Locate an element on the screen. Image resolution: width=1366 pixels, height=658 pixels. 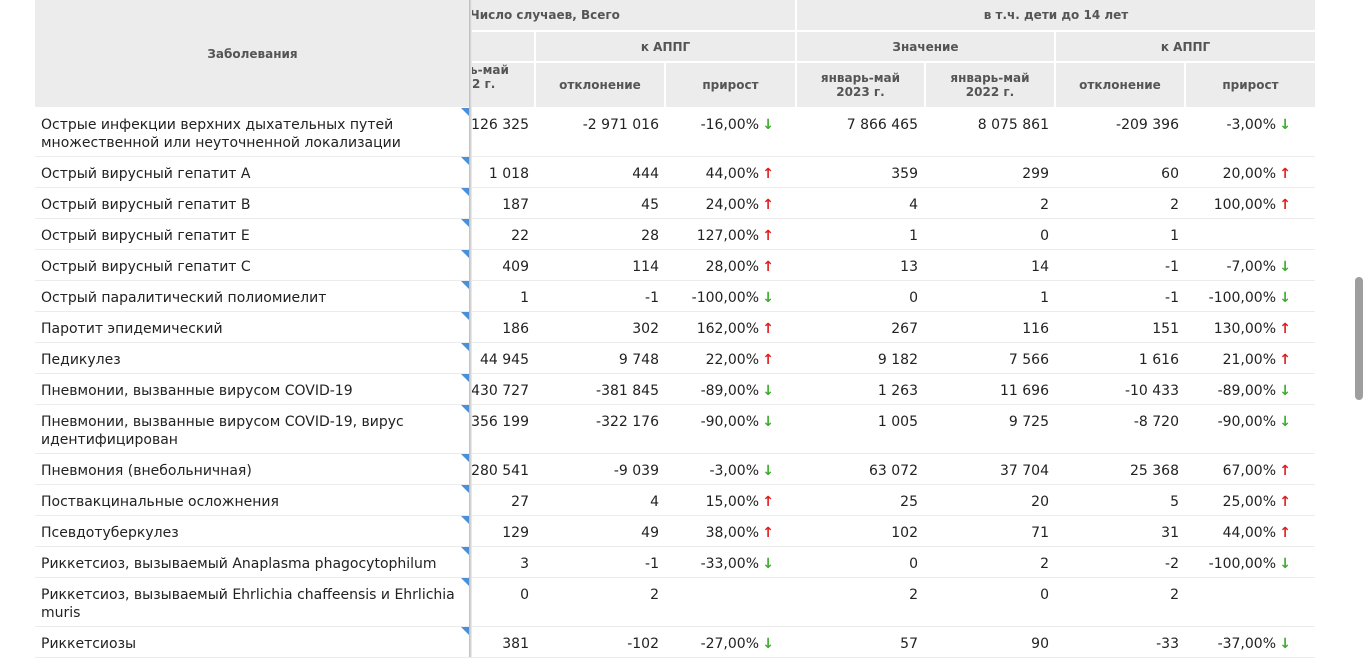
cell-c3: 24,00% ↑ is located at coordinates (721, 205).